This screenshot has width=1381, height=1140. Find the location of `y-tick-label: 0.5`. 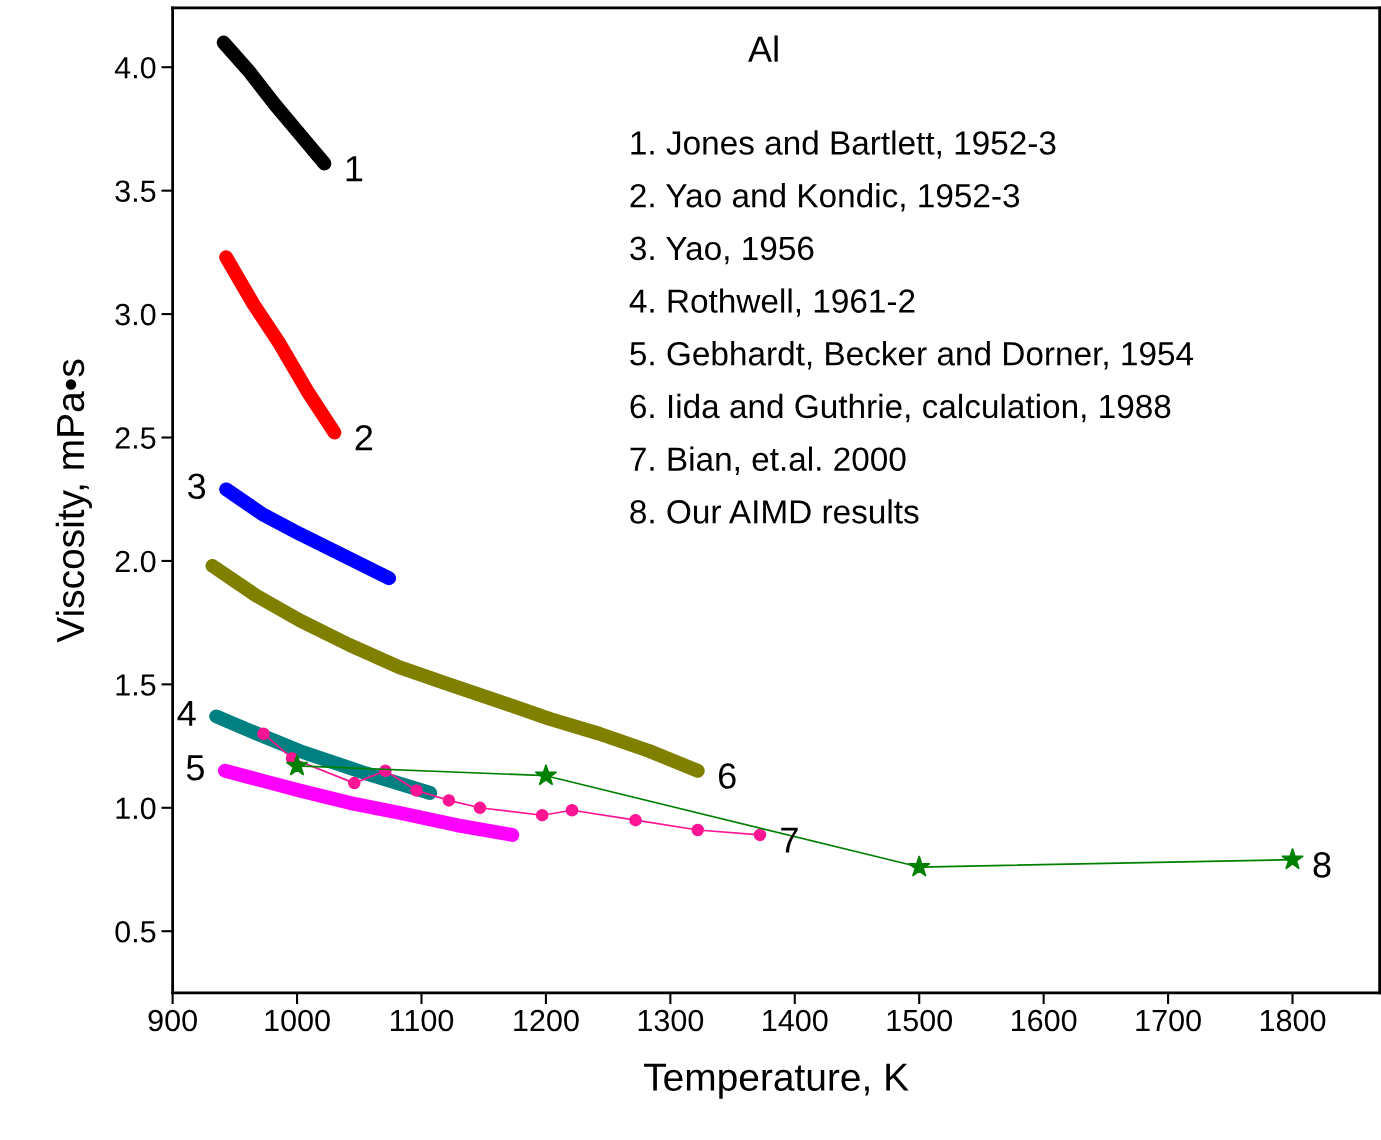

y-tick-label: 0.5 is located at coordinates (135, 931).